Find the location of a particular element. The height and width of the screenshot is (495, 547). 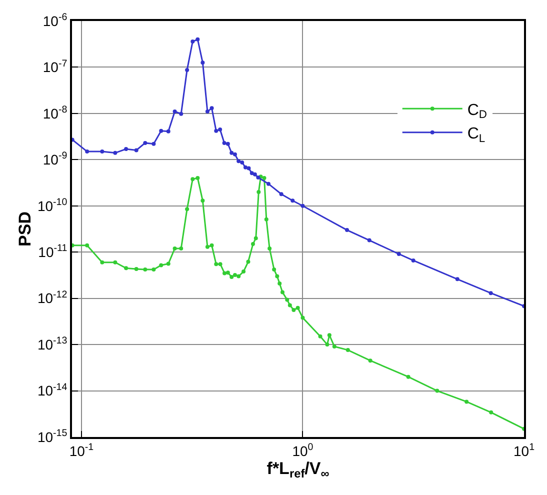

x-axis-title: f*L$_{ref}$/V$_{∞}$ is located at coordinates (298, 469).